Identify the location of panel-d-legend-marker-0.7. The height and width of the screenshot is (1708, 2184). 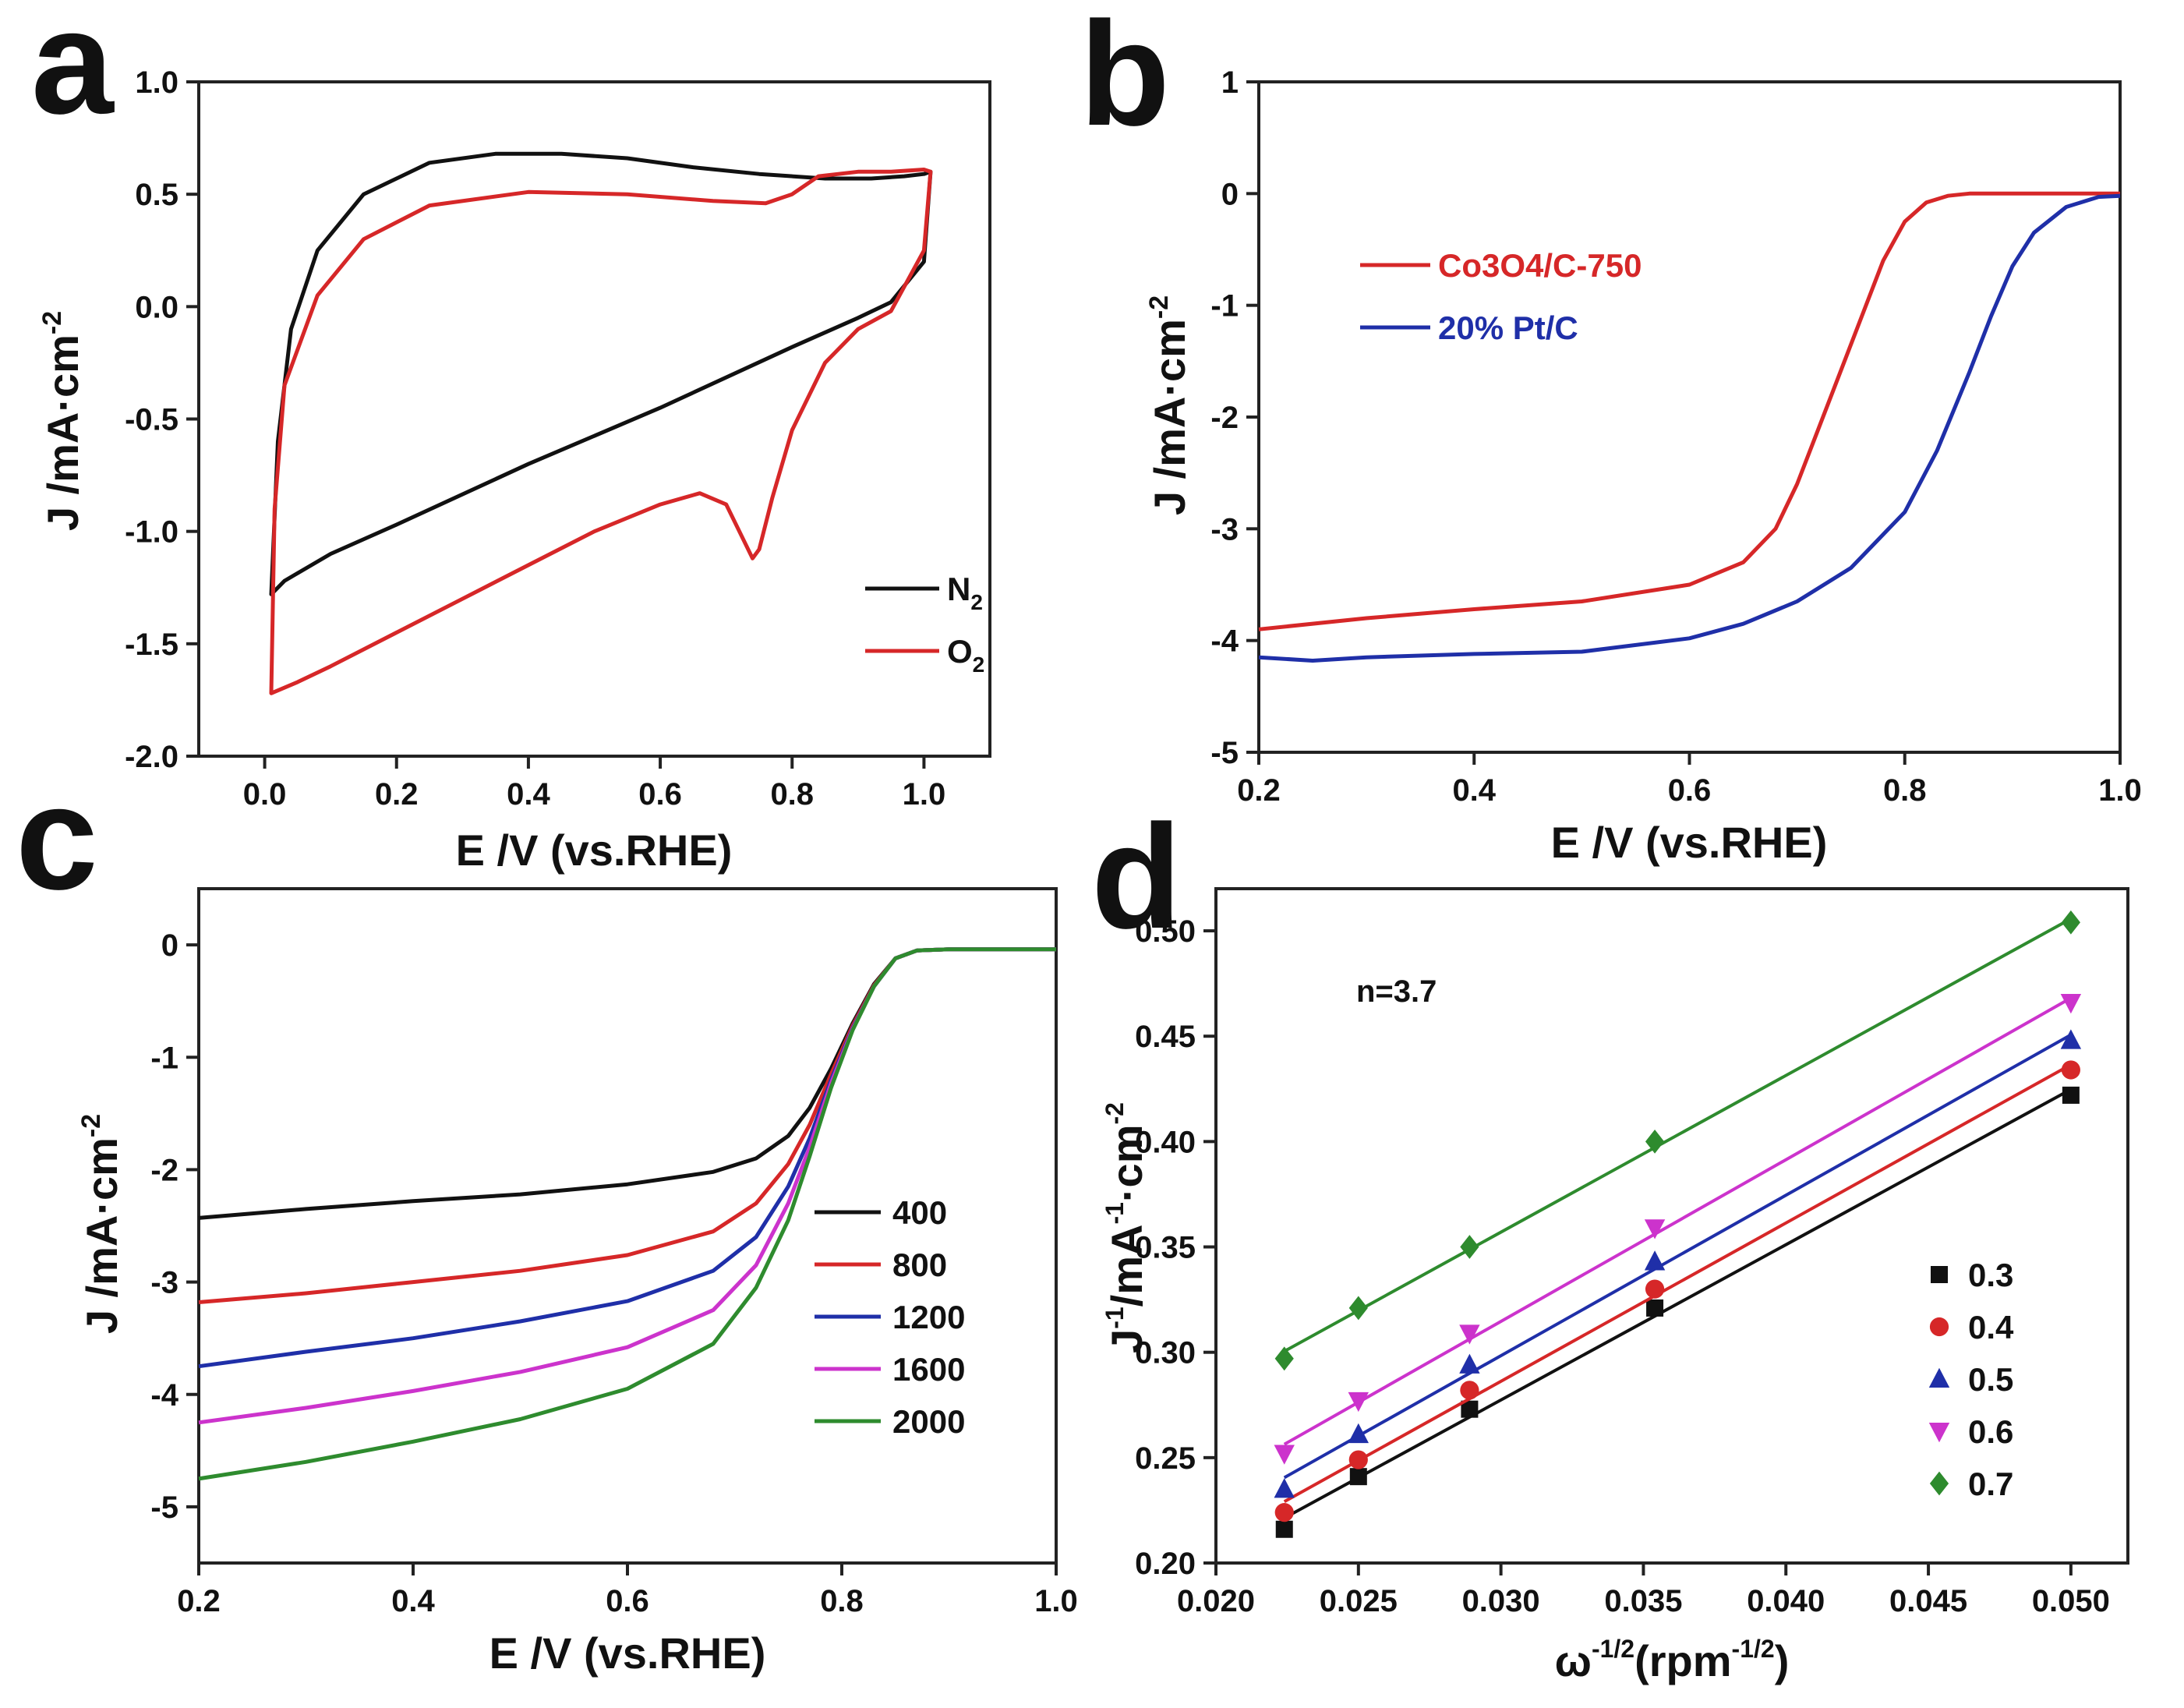
(1939, 1483).